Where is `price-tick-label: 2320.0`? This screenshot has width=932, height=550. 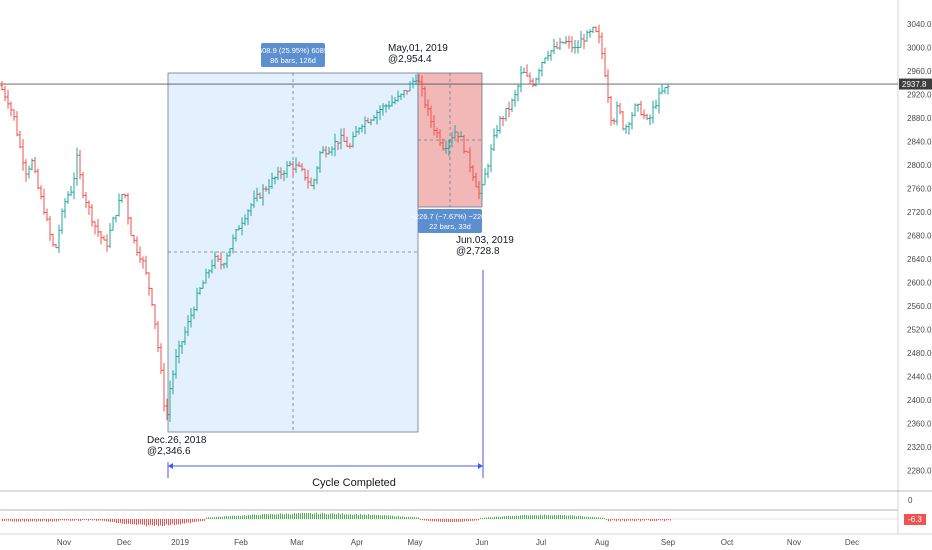 price-tick-label: 2320.0 is located at coordinates (919, 447).